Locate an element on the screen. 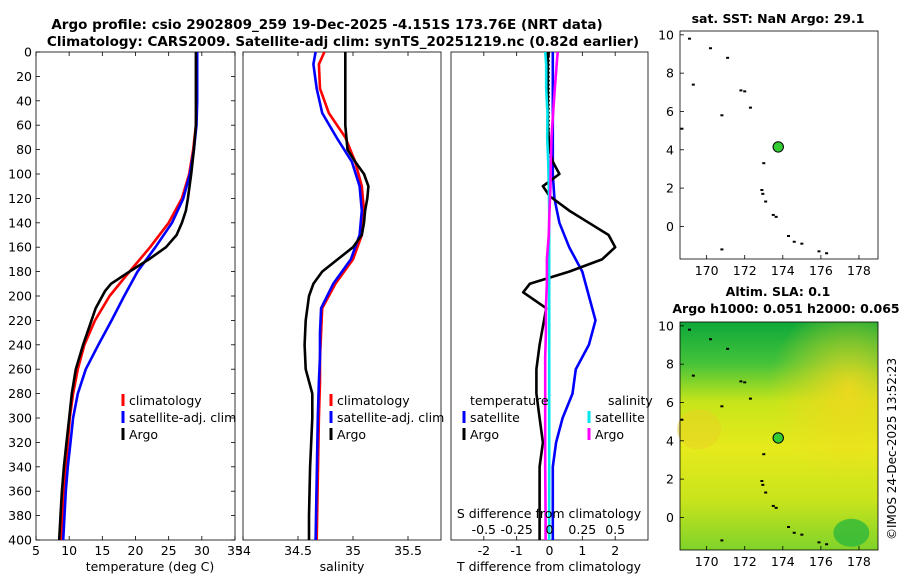 The height and width of the screenshot is (580, 900). temperature-xlabel: temperature (deg C) is located at coordinates (150, 566).